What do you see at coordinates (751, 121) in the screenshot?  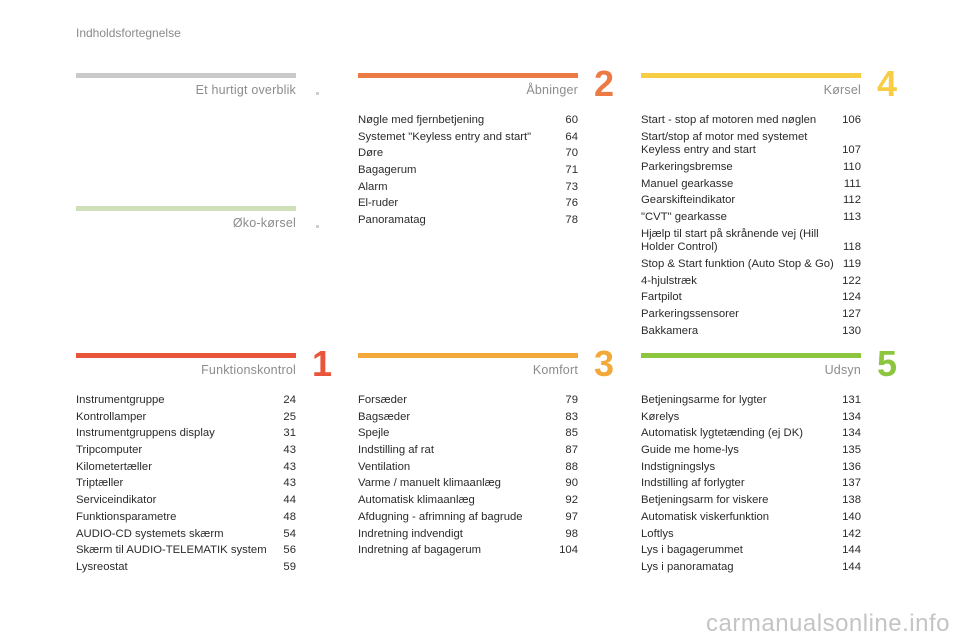 I see `toc-entry: Start - stop af motoren med nøglen 106` at bounding box center [751, 121].